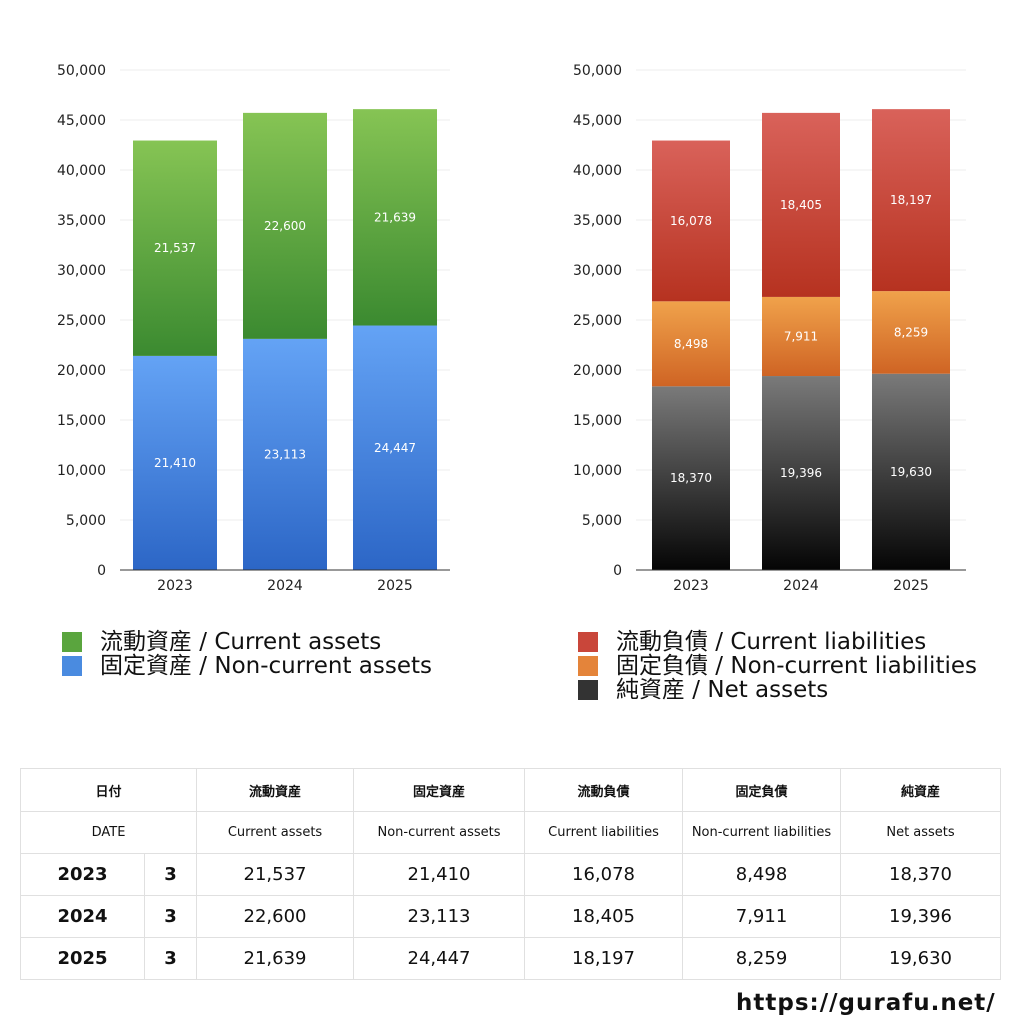 The width and height of the screenshot is (1024, 1024). What do you see at coordinates (101, 571) in the screenshot?
I see `y-tick-label: 0` at bounding box center [101, 571].